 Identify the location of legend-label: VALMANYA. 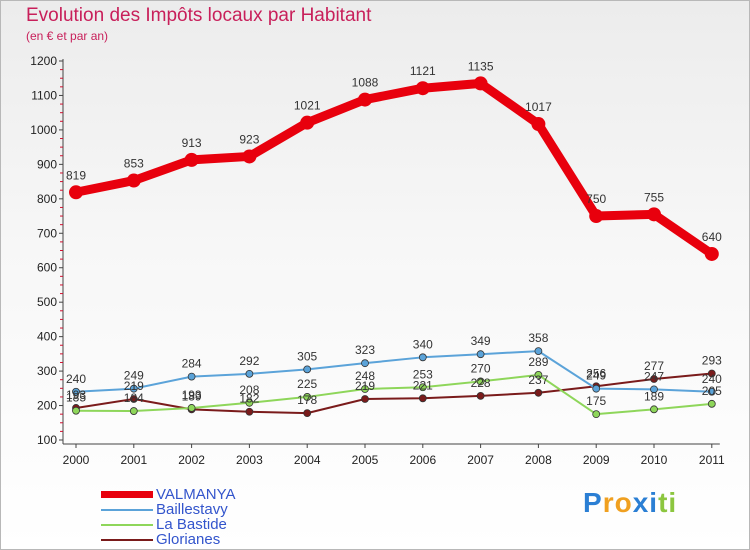
(196, 494).